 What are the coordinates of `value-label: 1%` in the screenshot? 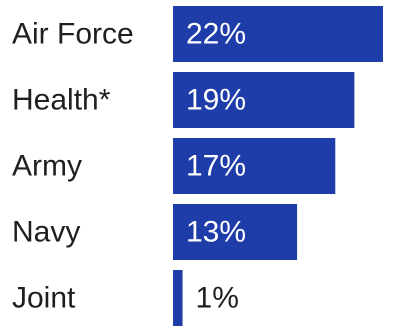 It's located at (217, 298).